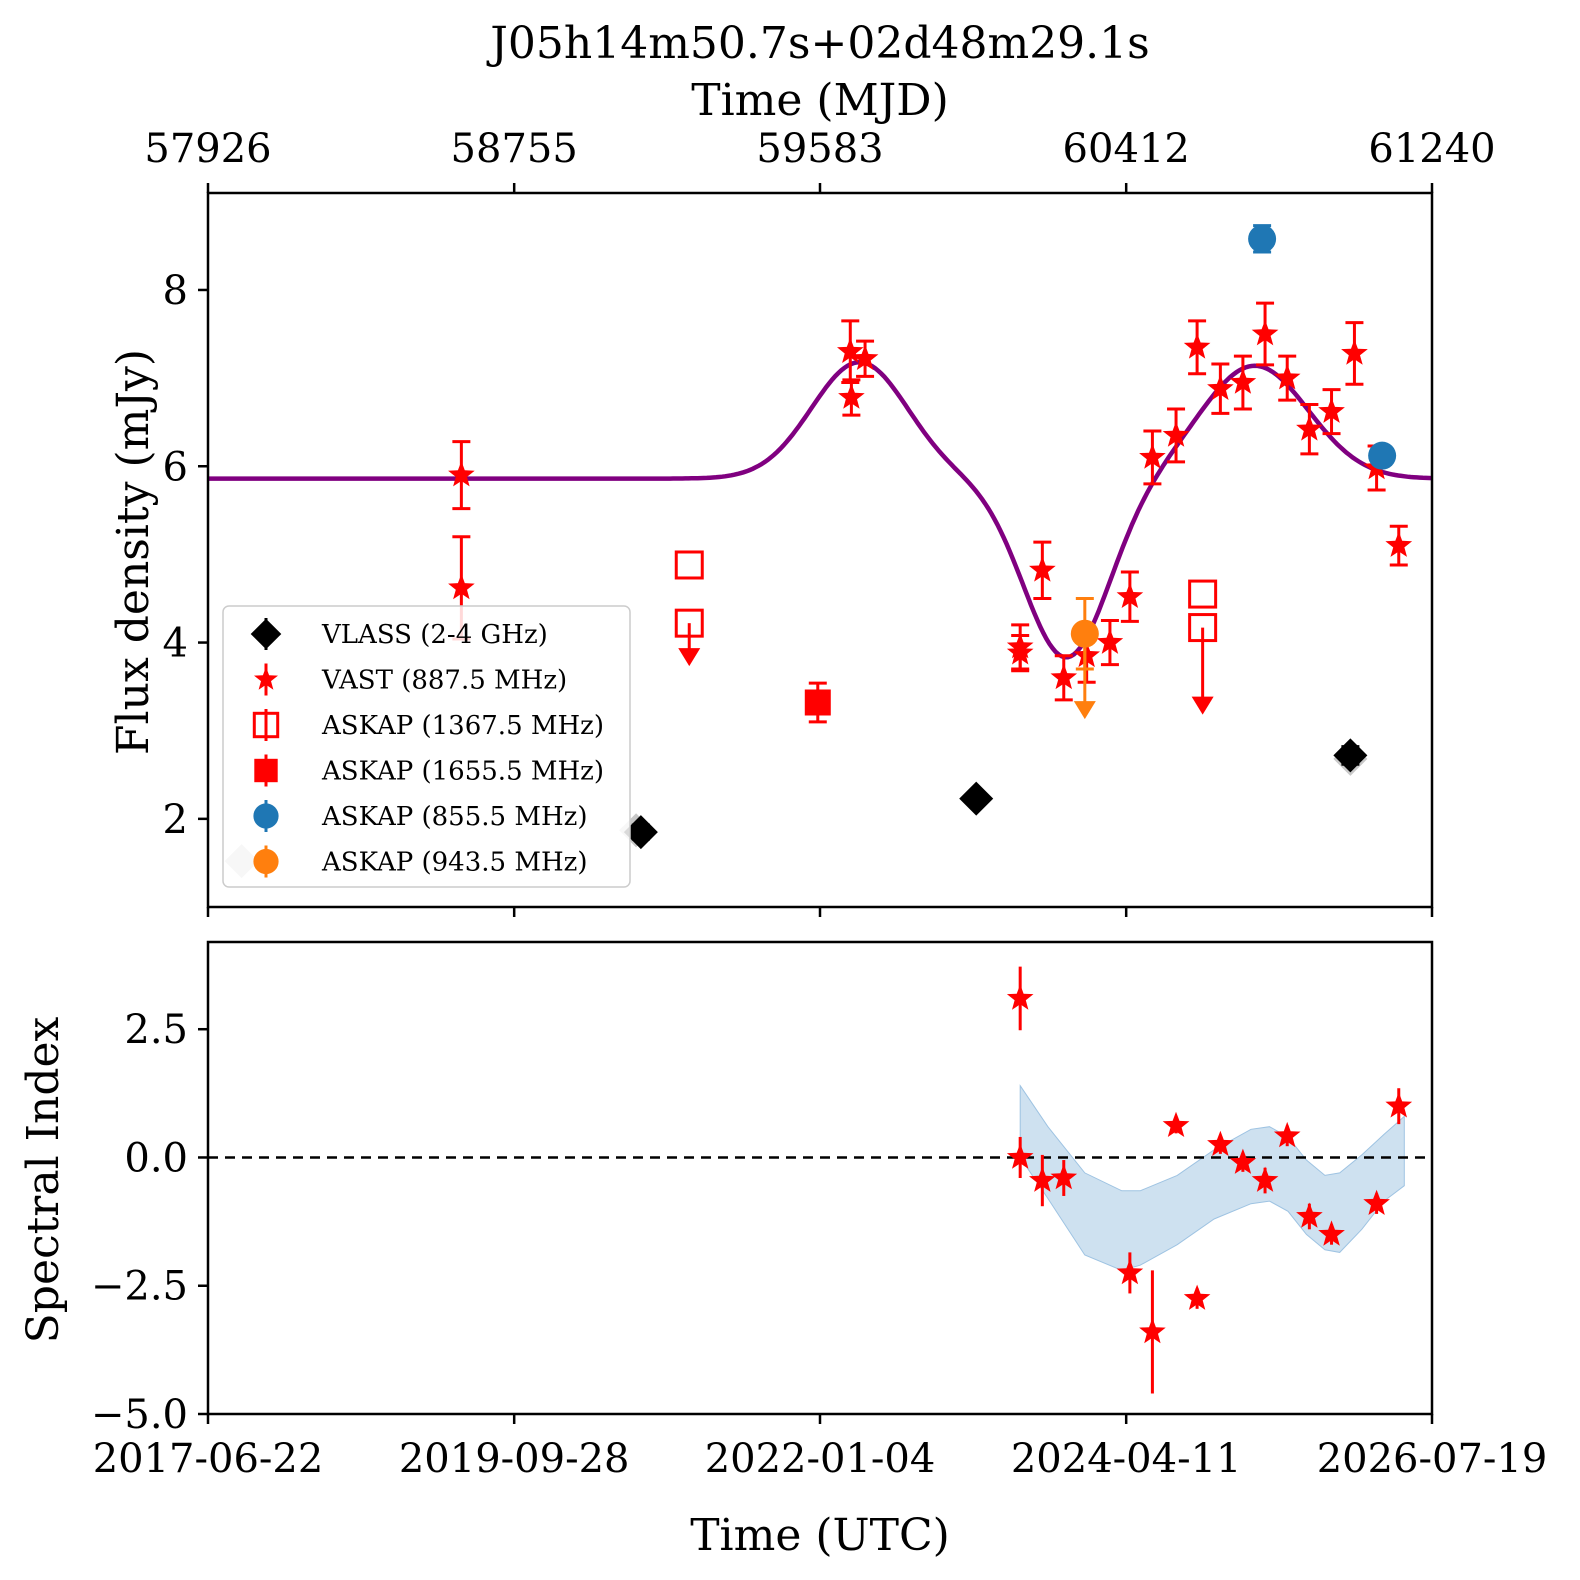 Image resolution: width=1580 pixels, height=1580 pixels. I want to click on legend-label-3: ASKAP (1655.5 MHz), so click(462, 772).